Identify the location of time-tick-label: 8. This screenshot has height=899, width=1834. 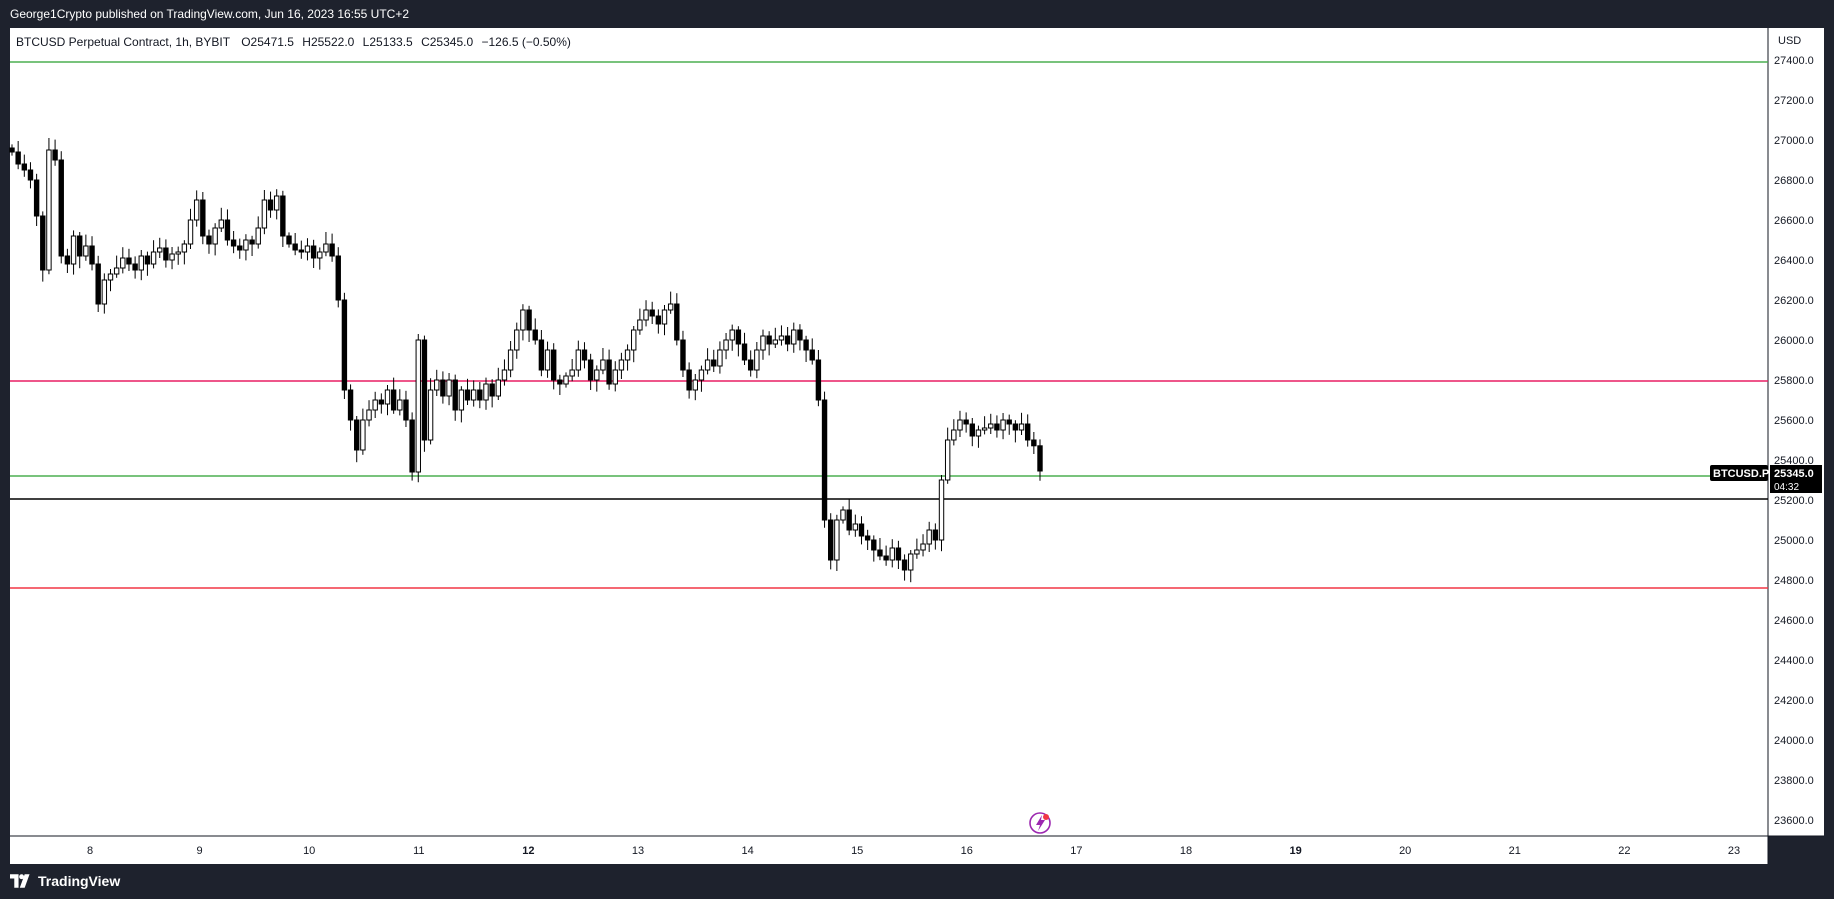
(90, 851).